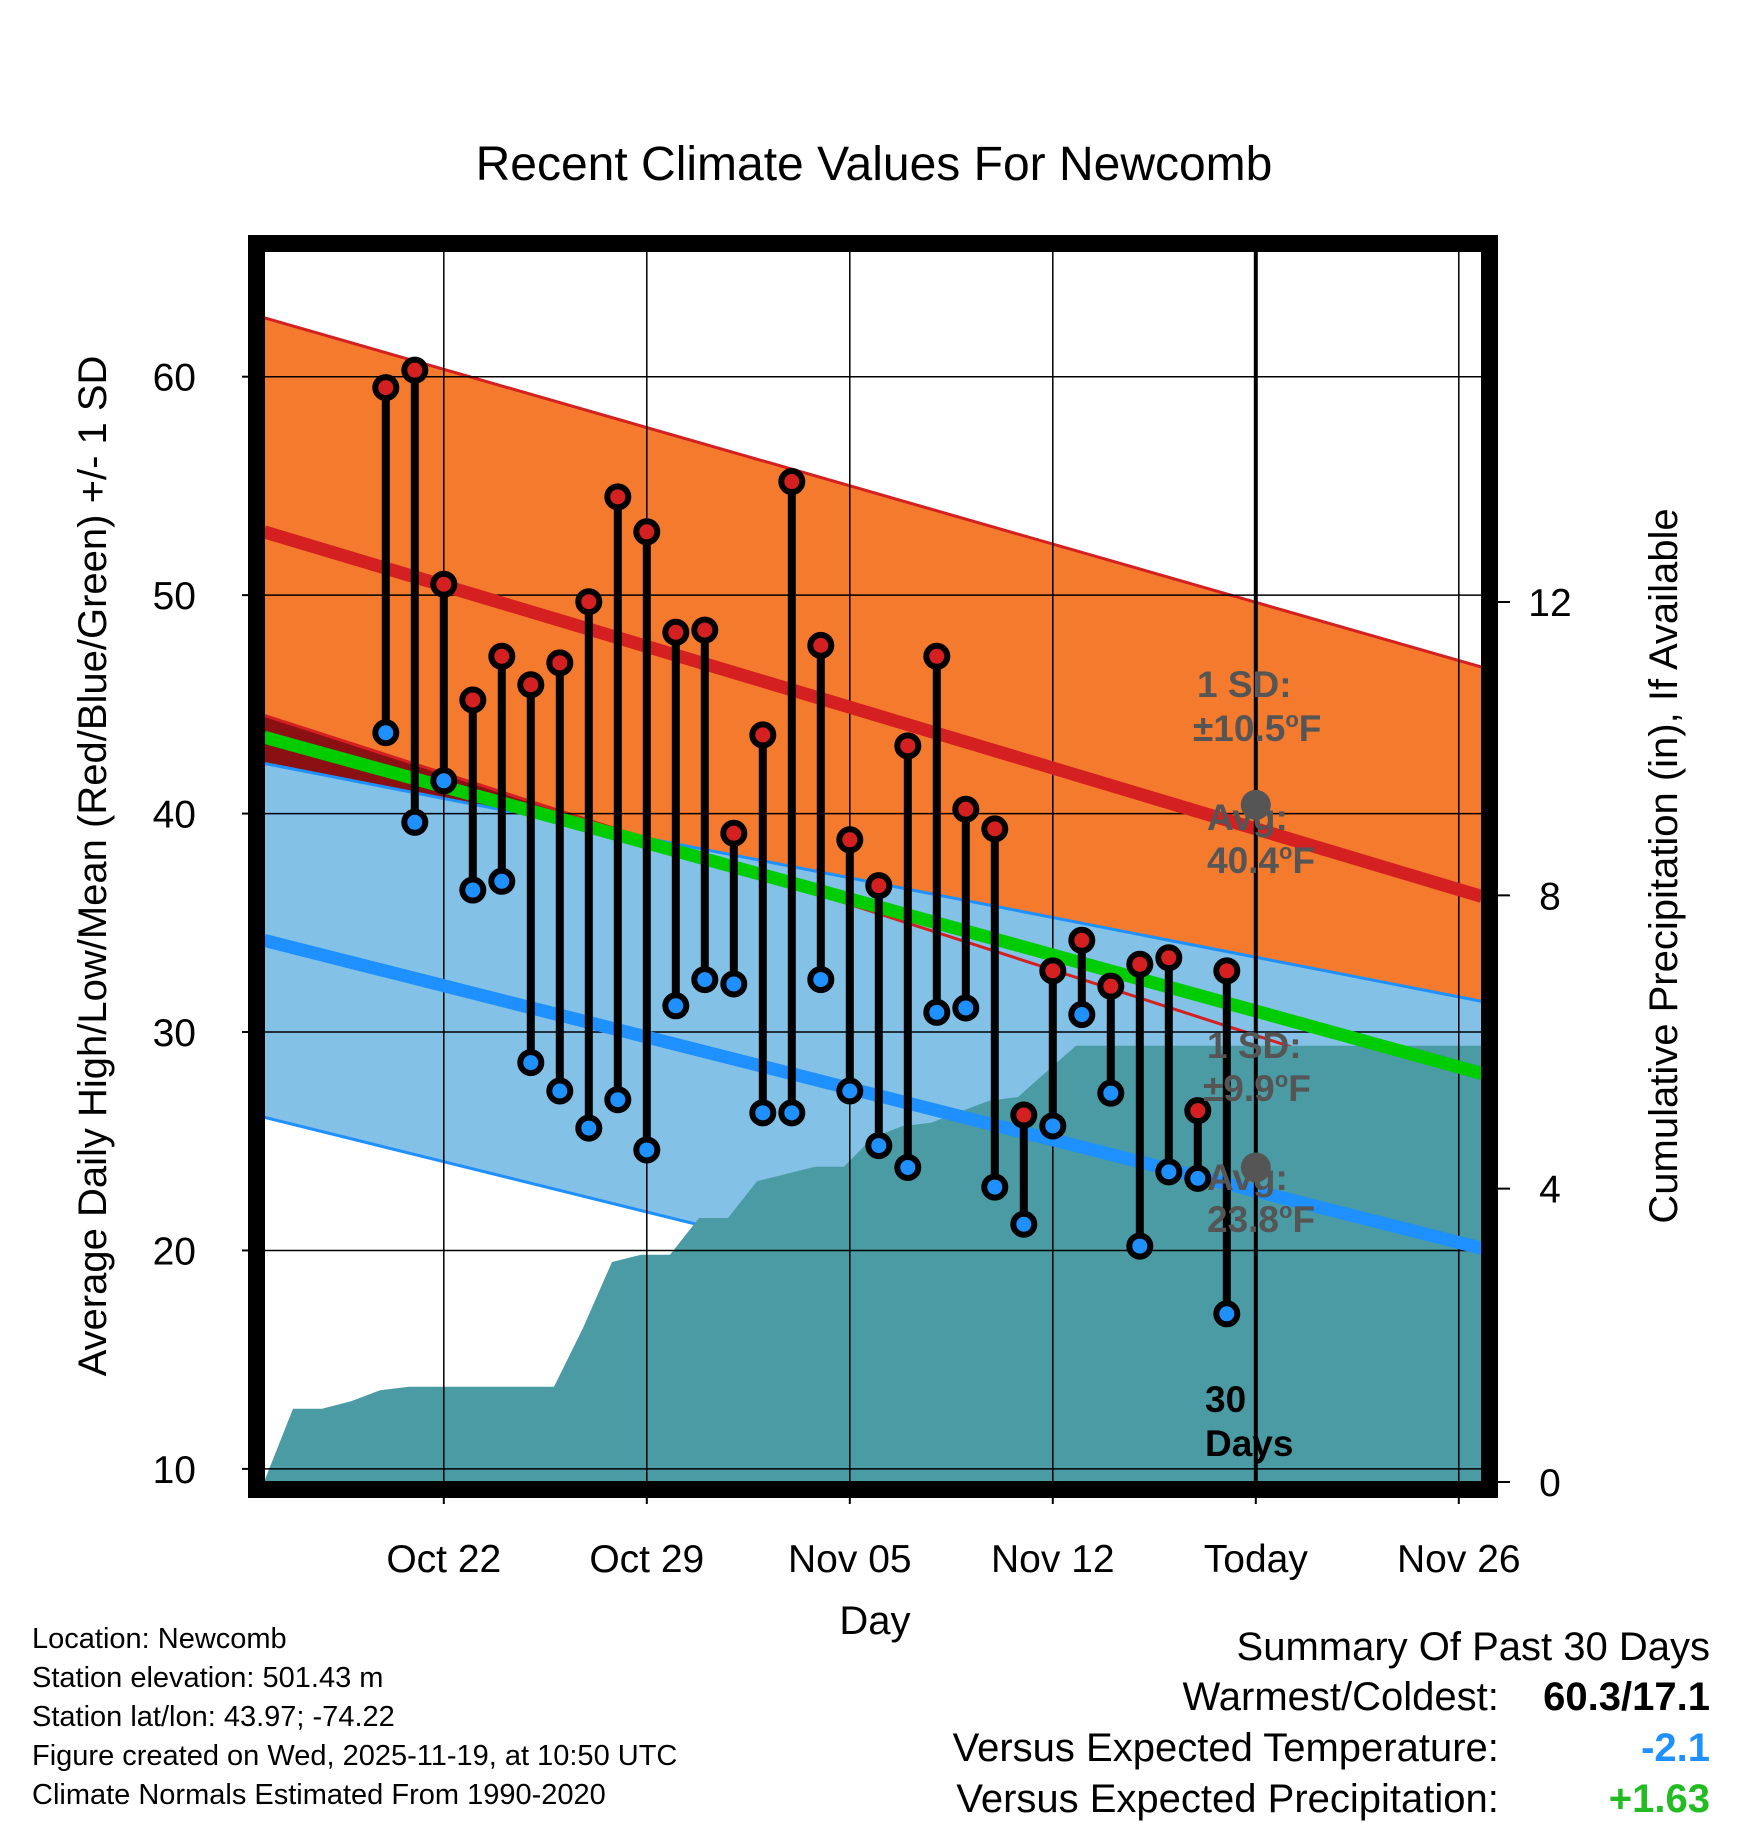 This screenshot has height=1828, width=1748. What do you see at coordinates (1244, 684) in the screenshot?
I see `high-sd-label: 1 SD:` at bounding box center [1244, 684].